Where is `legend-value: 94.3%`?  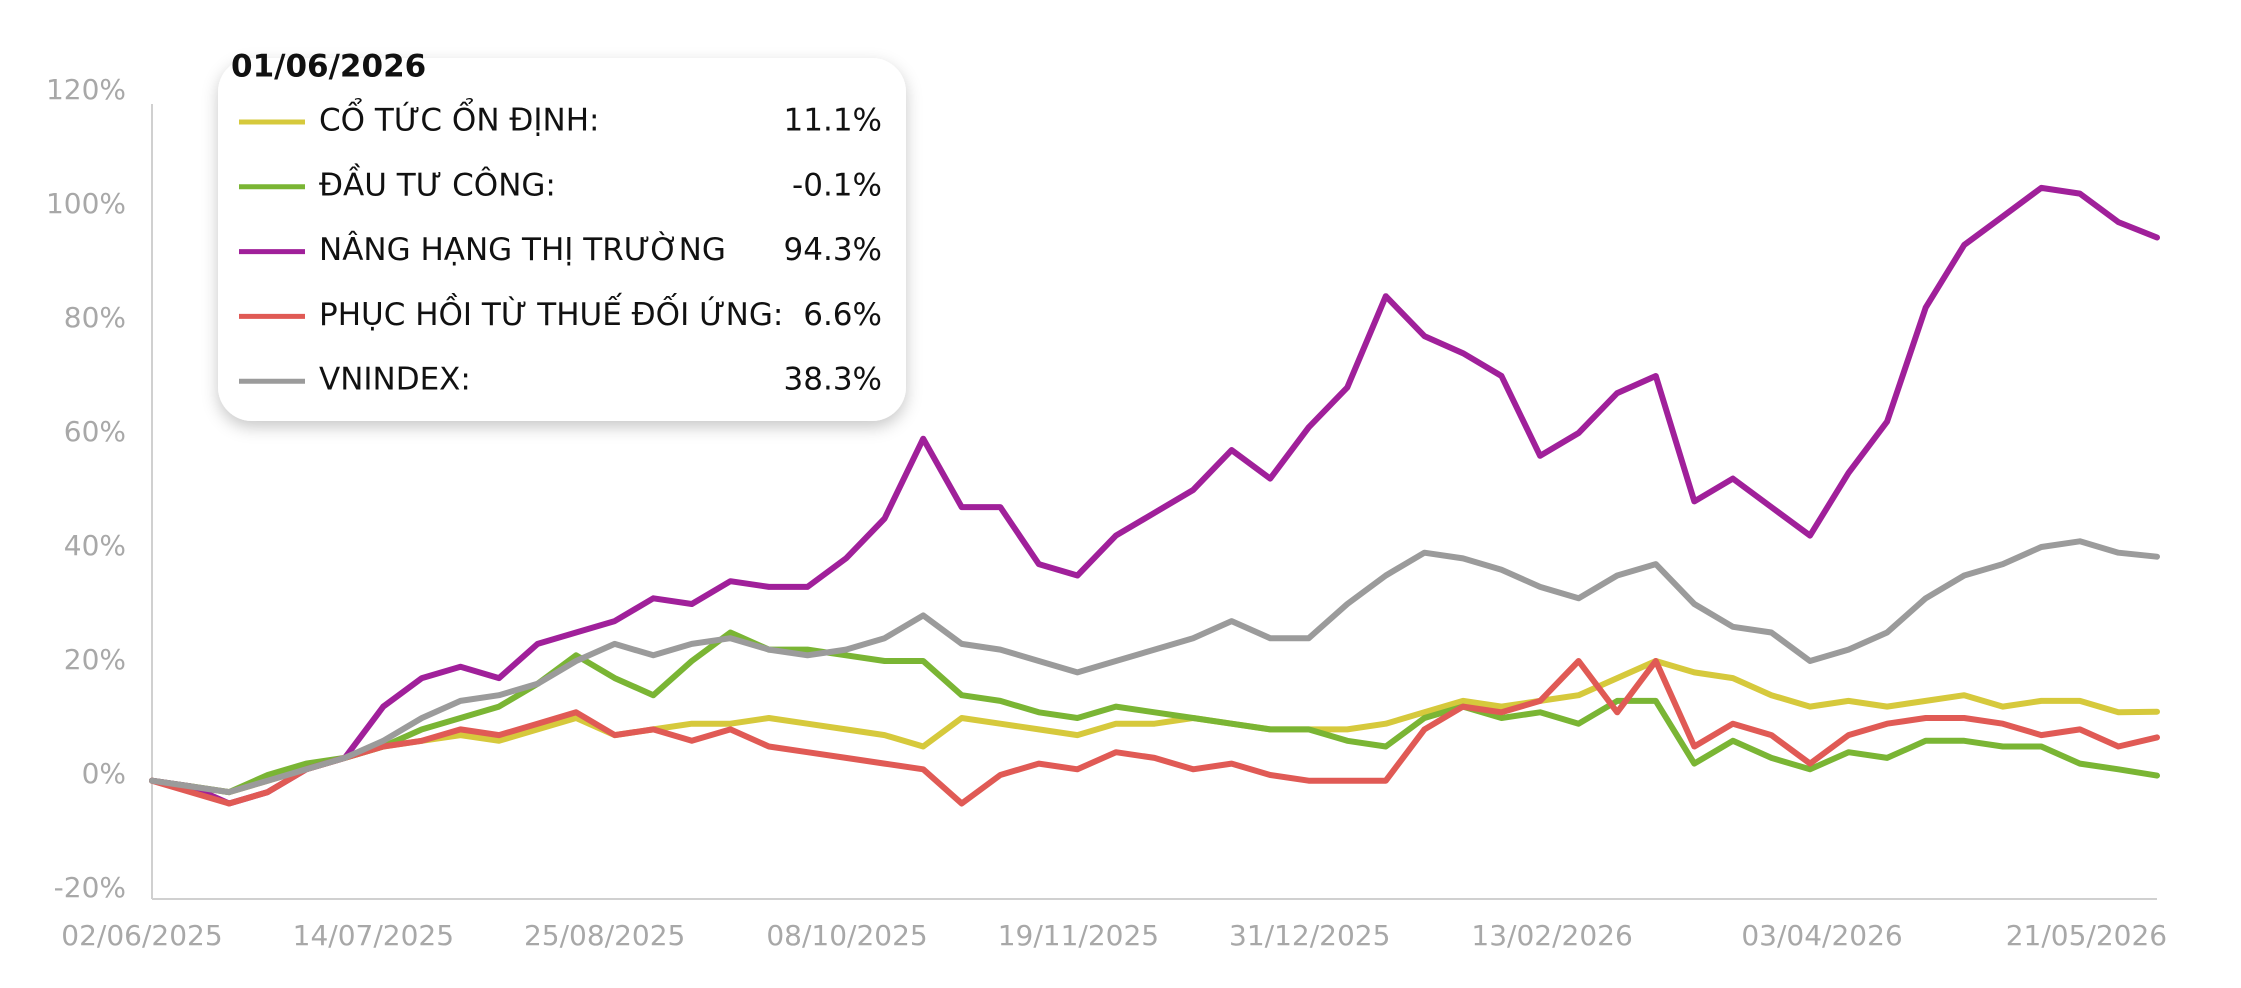
legend-value: 94.3% is located at coordinates (833, 250).